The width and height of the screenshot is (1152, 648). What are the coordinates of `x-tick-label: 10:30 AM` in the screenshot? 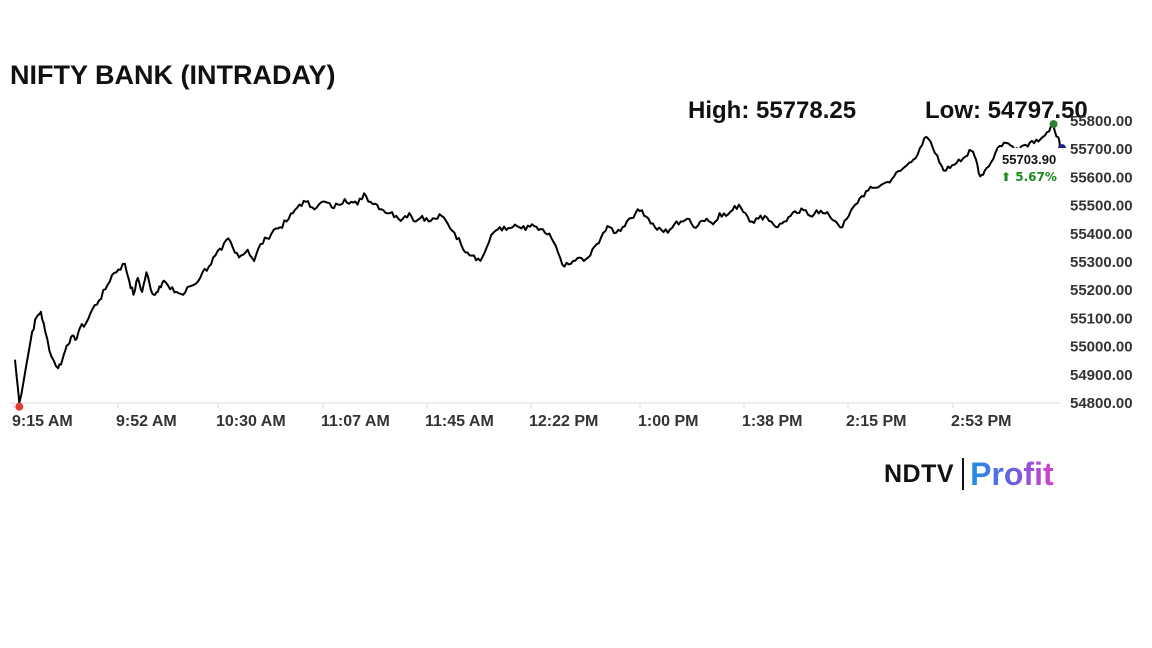 It's located at (251, 421).